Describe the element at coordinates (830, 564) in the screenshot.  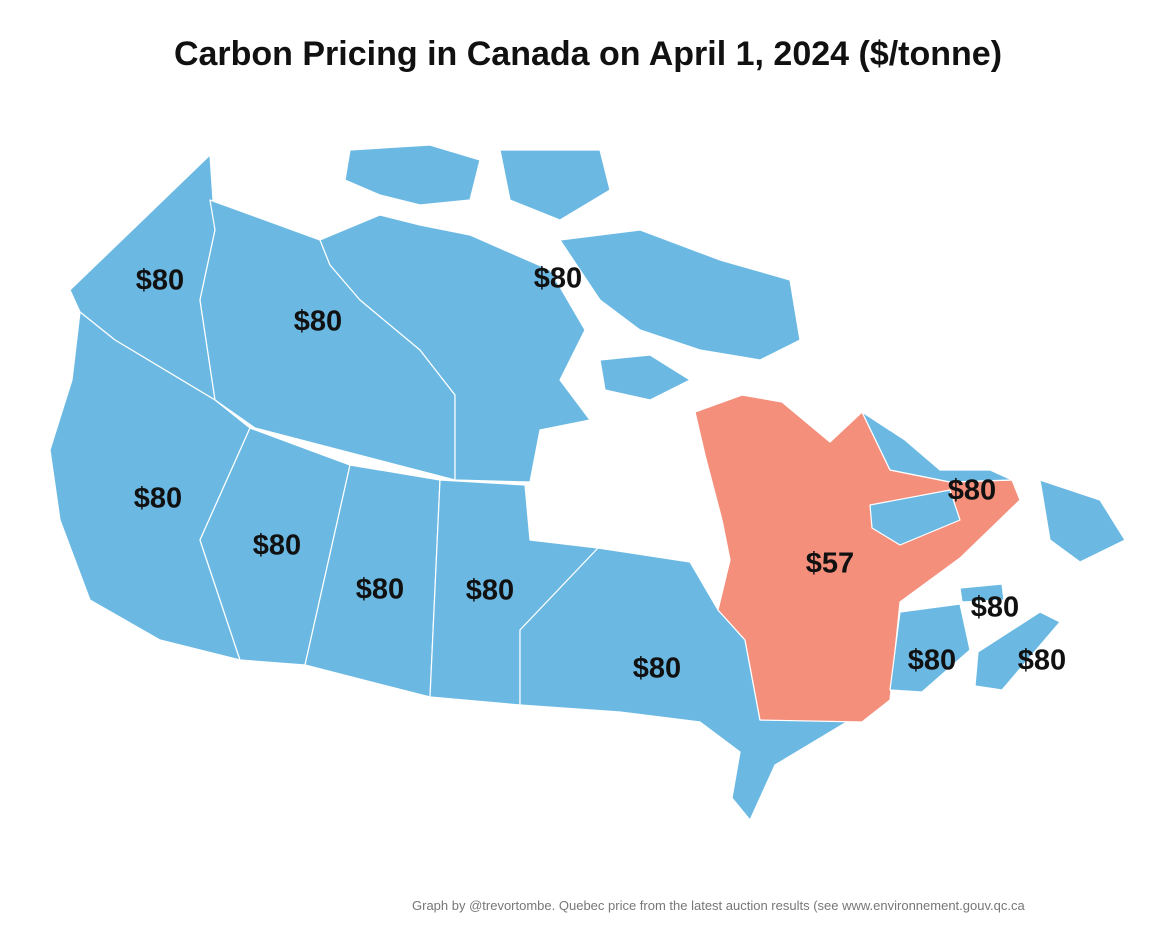
I see `region-label: $57` at that location.